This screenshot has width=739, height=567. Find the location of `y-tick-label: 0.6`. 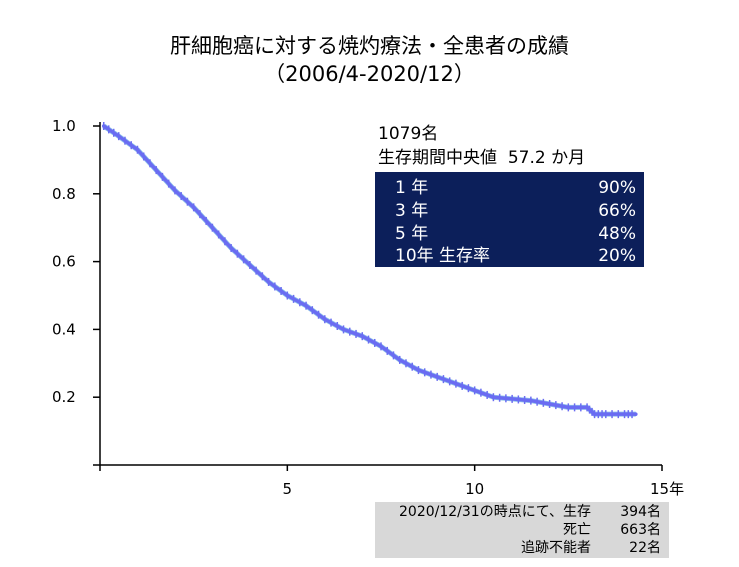

y-tick-label: 0.6 is located at coordinates (64, 262).